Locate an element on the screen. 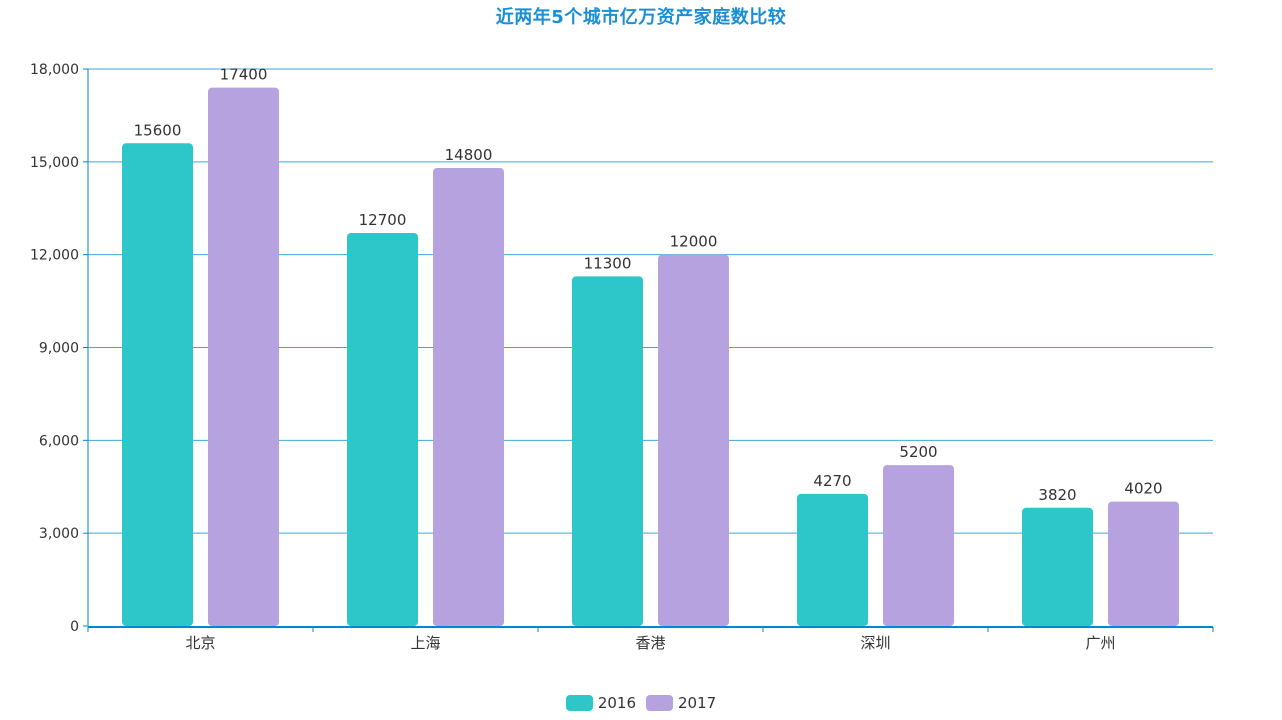  data-label: 5200 is located at coordinates (918, 452).